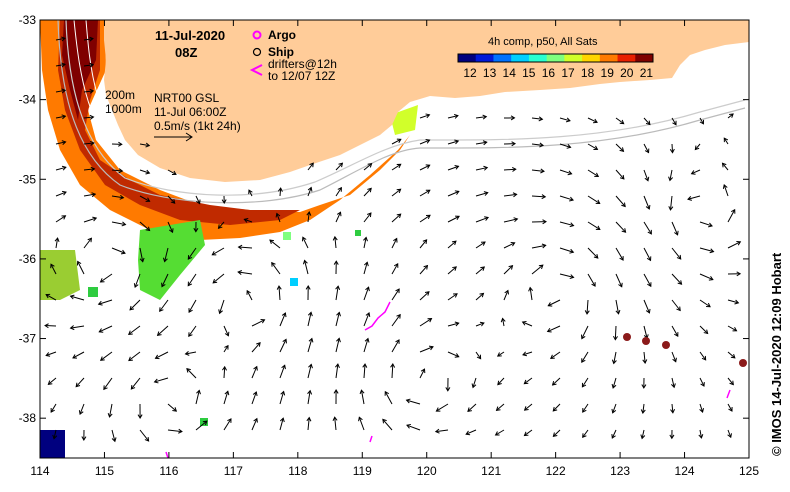 This screenshot has width=790, height=492. I want to click on colorbar-label: 15, so click(529, 73).